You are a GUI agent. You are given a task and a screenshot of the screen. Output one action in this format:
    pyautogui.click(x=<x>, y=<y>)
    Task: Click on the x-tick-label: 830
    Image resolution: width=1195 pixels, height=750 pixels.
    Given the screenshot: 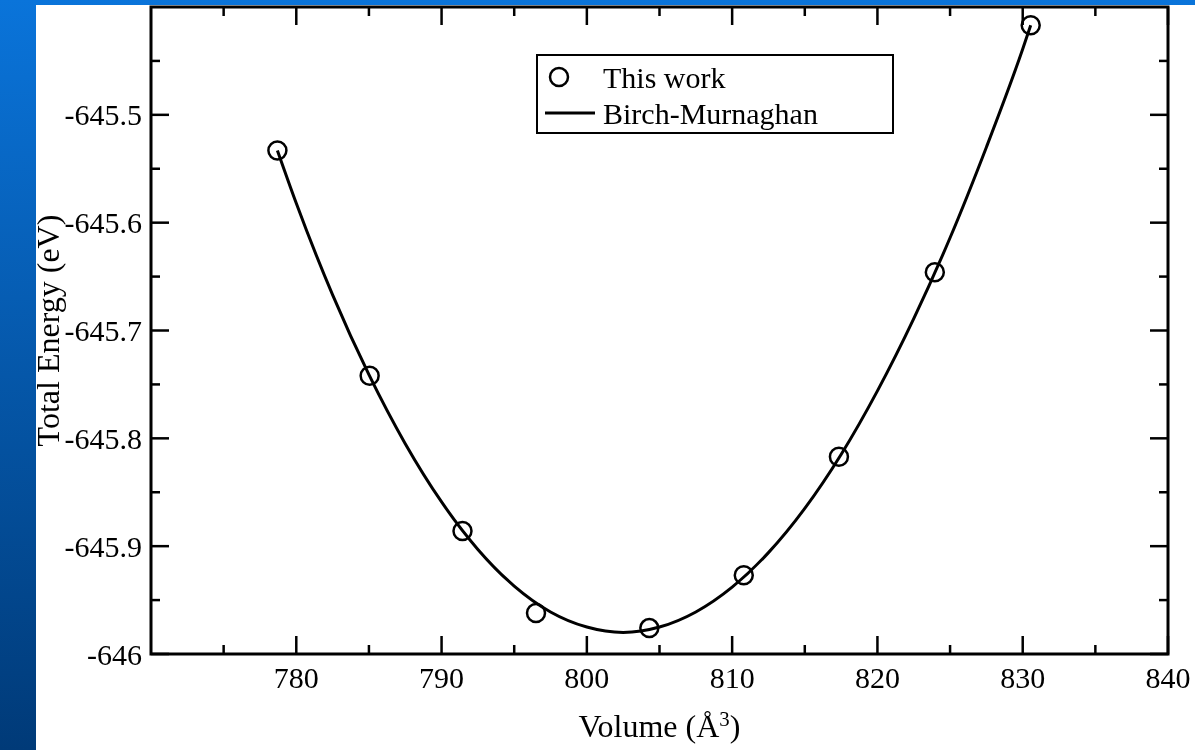 What is the action you would take?
    pyautogui.click(x=1023, y=677)
    